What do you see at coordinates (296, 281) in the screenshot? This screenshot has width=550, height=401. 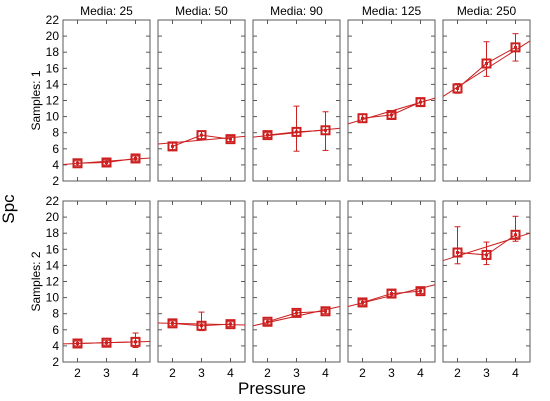 I see `panel-frame-r2-c3` at bounding box center [296, 281].